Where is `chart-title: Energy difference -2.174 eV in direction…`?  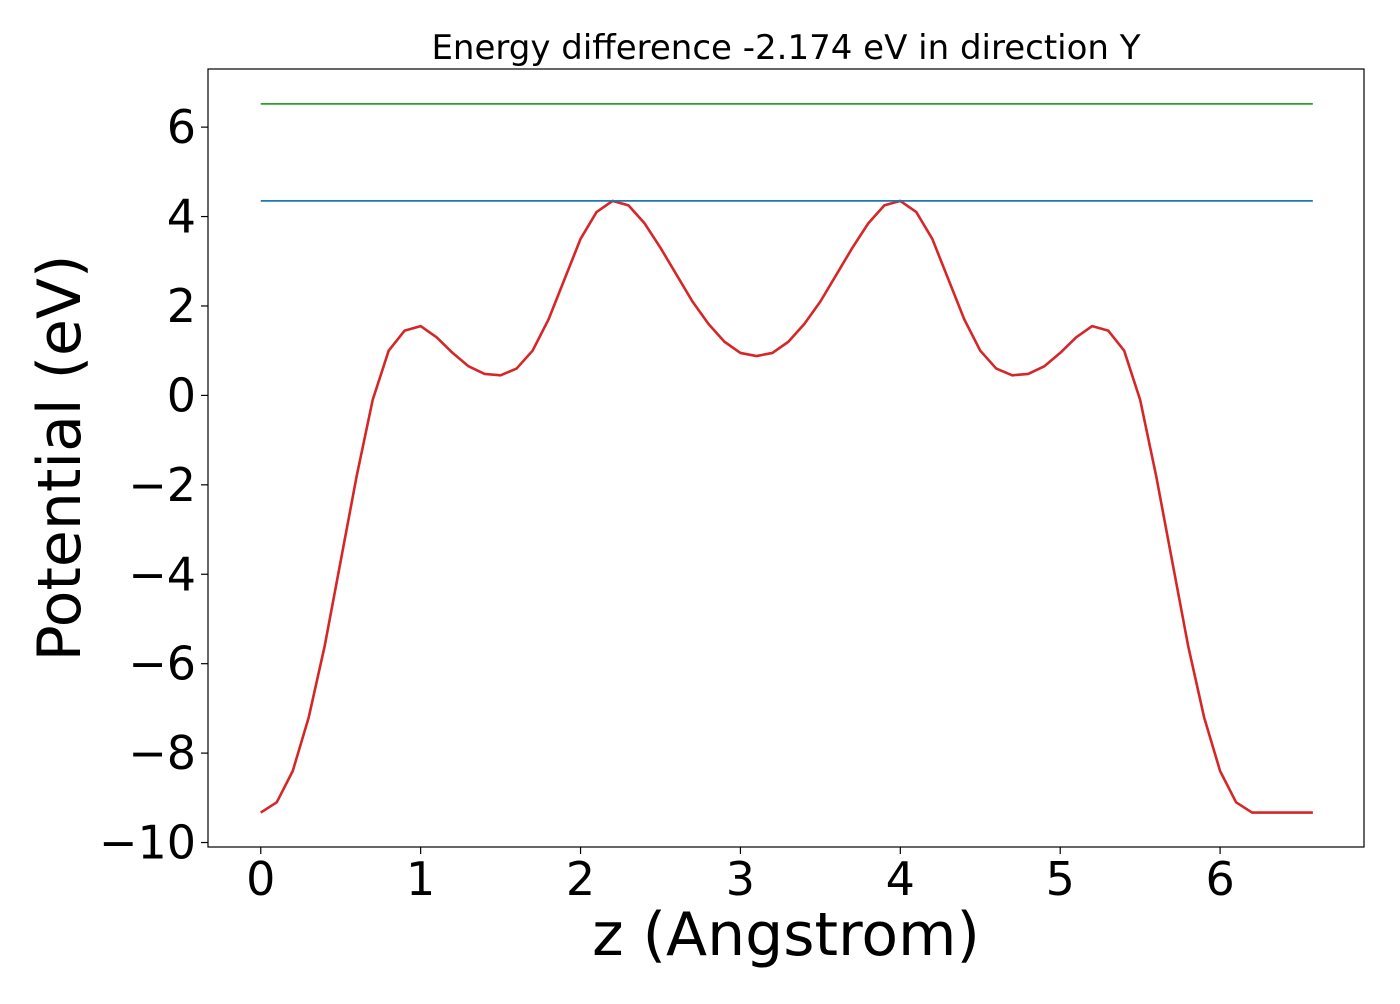
chart-title: Energy difference -2.174 eV in direction… is located at coordinates (785, 48).